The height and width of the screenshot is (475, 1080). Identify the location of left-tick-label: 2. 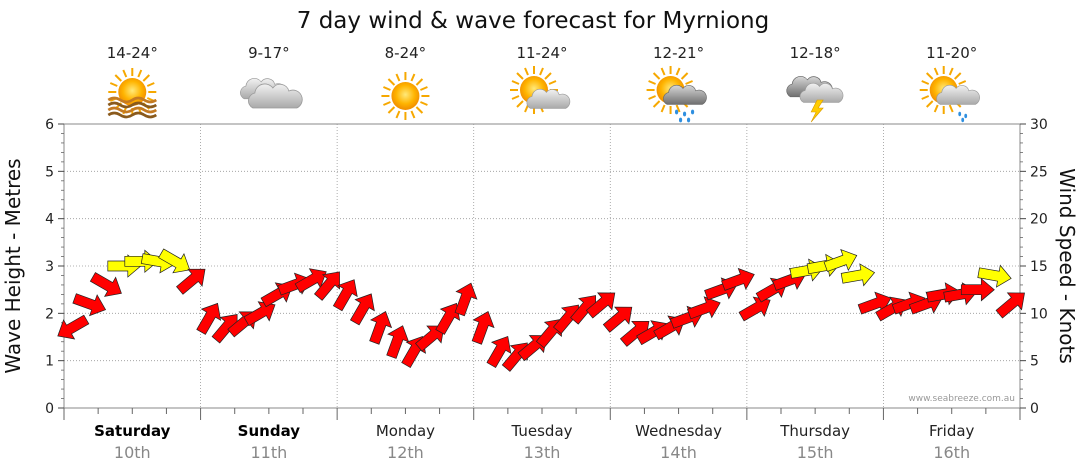
(49, 314).